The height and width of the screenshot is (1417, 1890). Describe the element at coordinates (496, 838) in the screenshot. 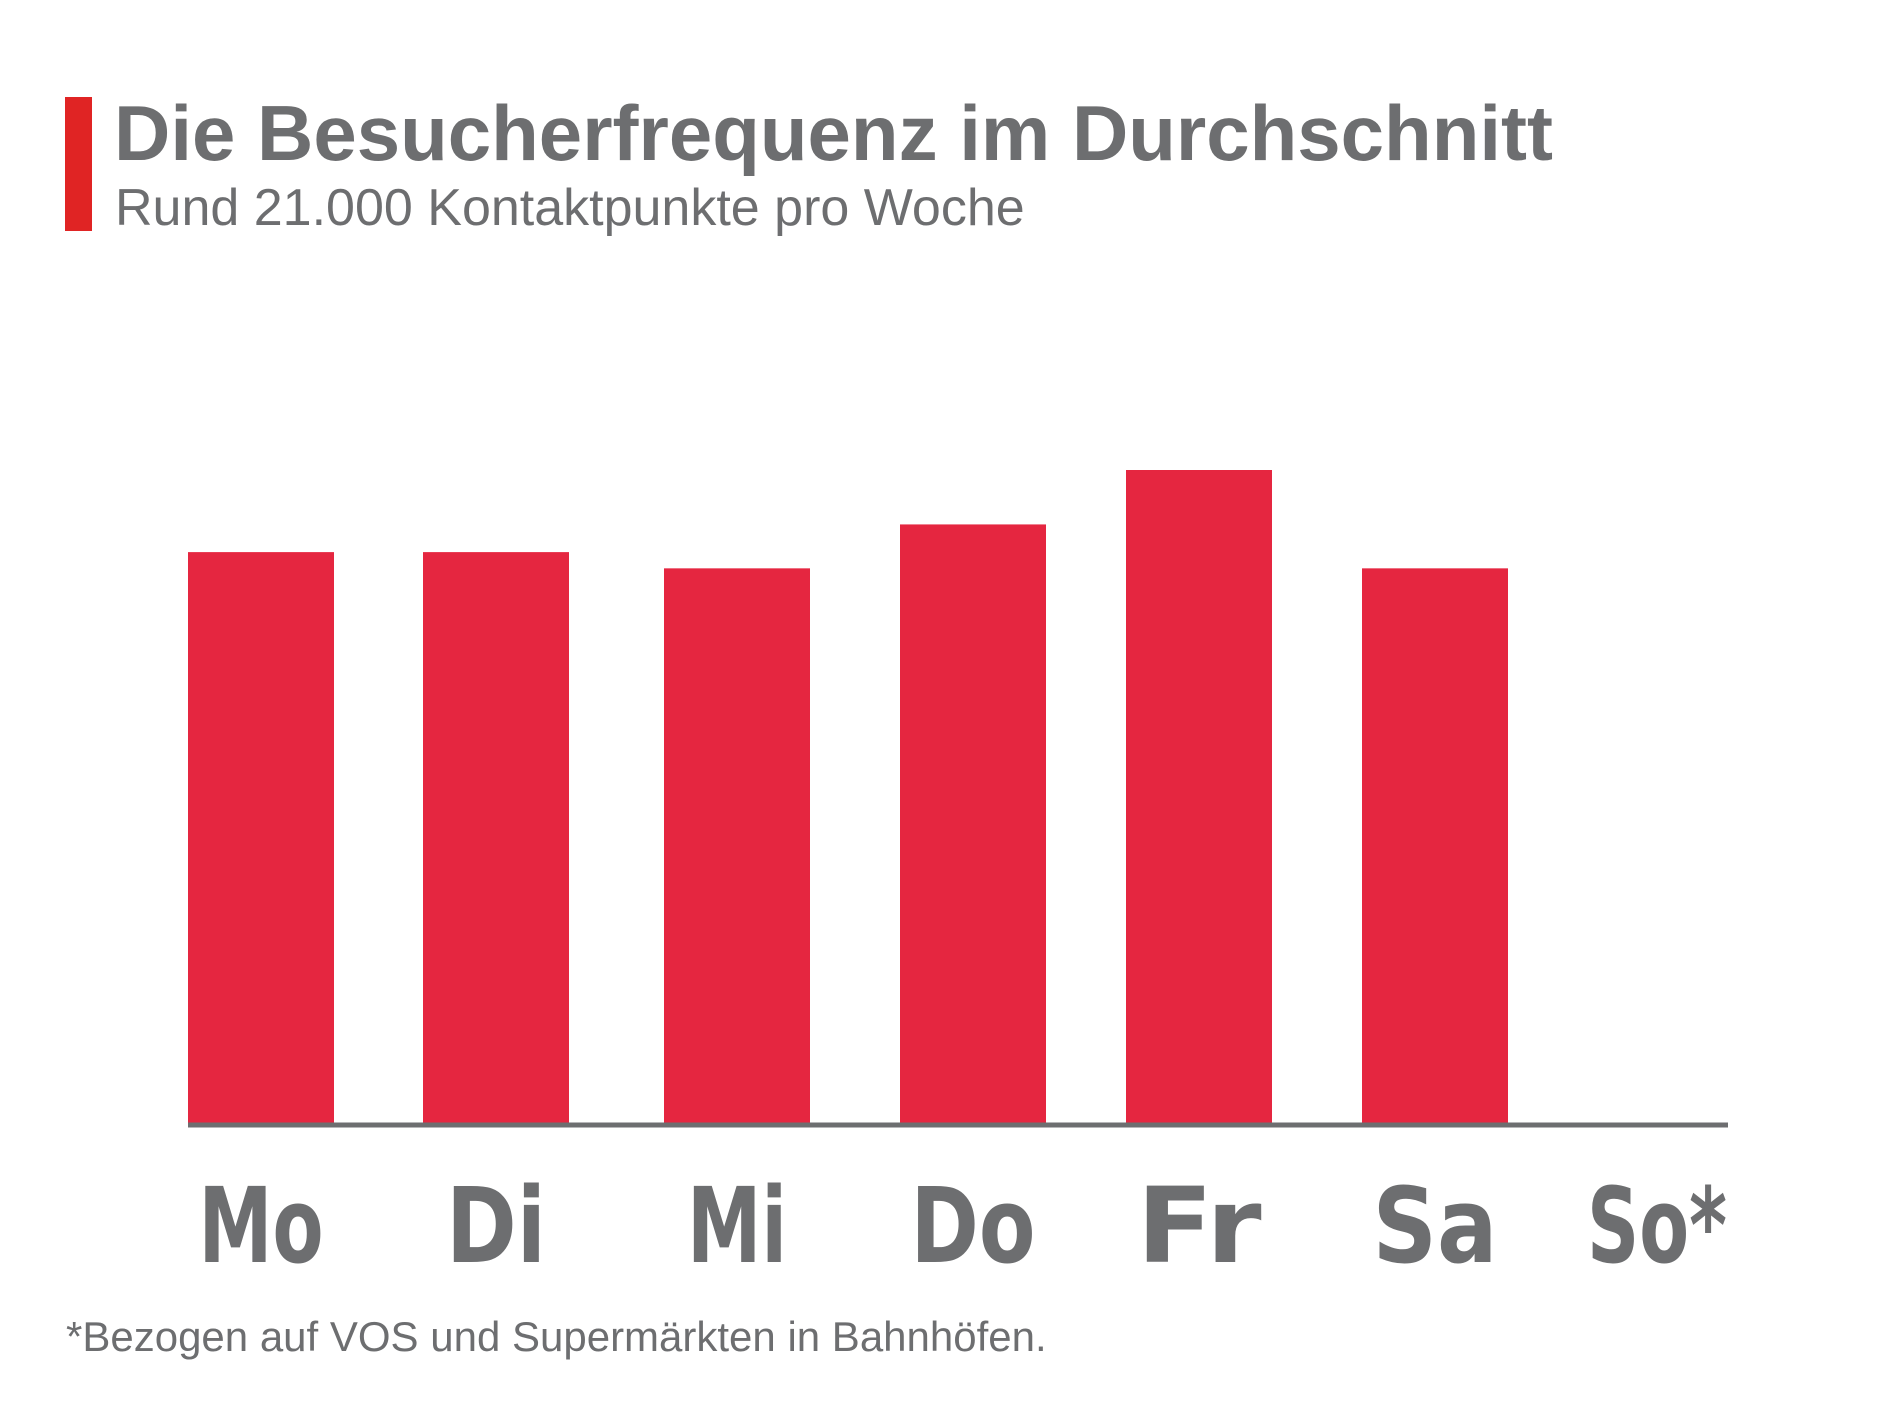

I see `bar-di` at that location.